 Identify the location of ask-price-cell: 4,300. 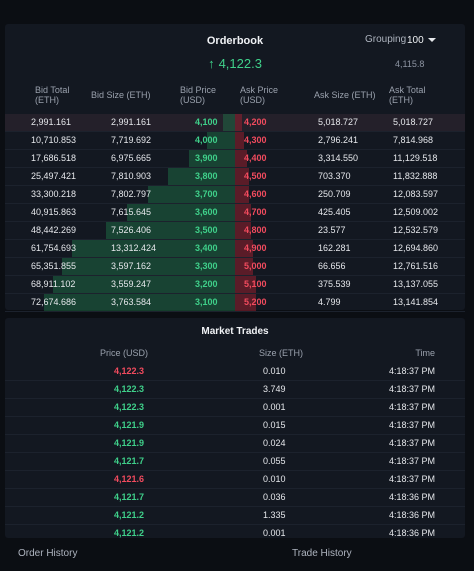
(255, 140).